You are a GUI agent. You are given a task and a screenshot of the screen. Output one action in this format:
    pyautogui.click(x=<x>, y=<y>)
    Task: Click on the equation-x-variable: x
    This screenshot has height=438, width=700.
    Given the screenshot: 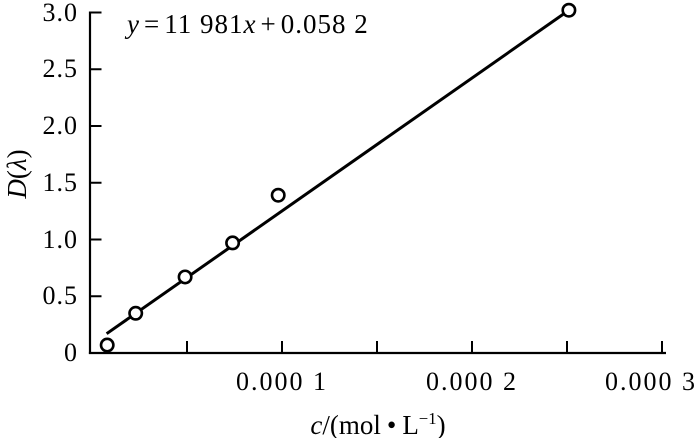 What is the action you would take?
    pyautogui.click(x=250, y=24)
    